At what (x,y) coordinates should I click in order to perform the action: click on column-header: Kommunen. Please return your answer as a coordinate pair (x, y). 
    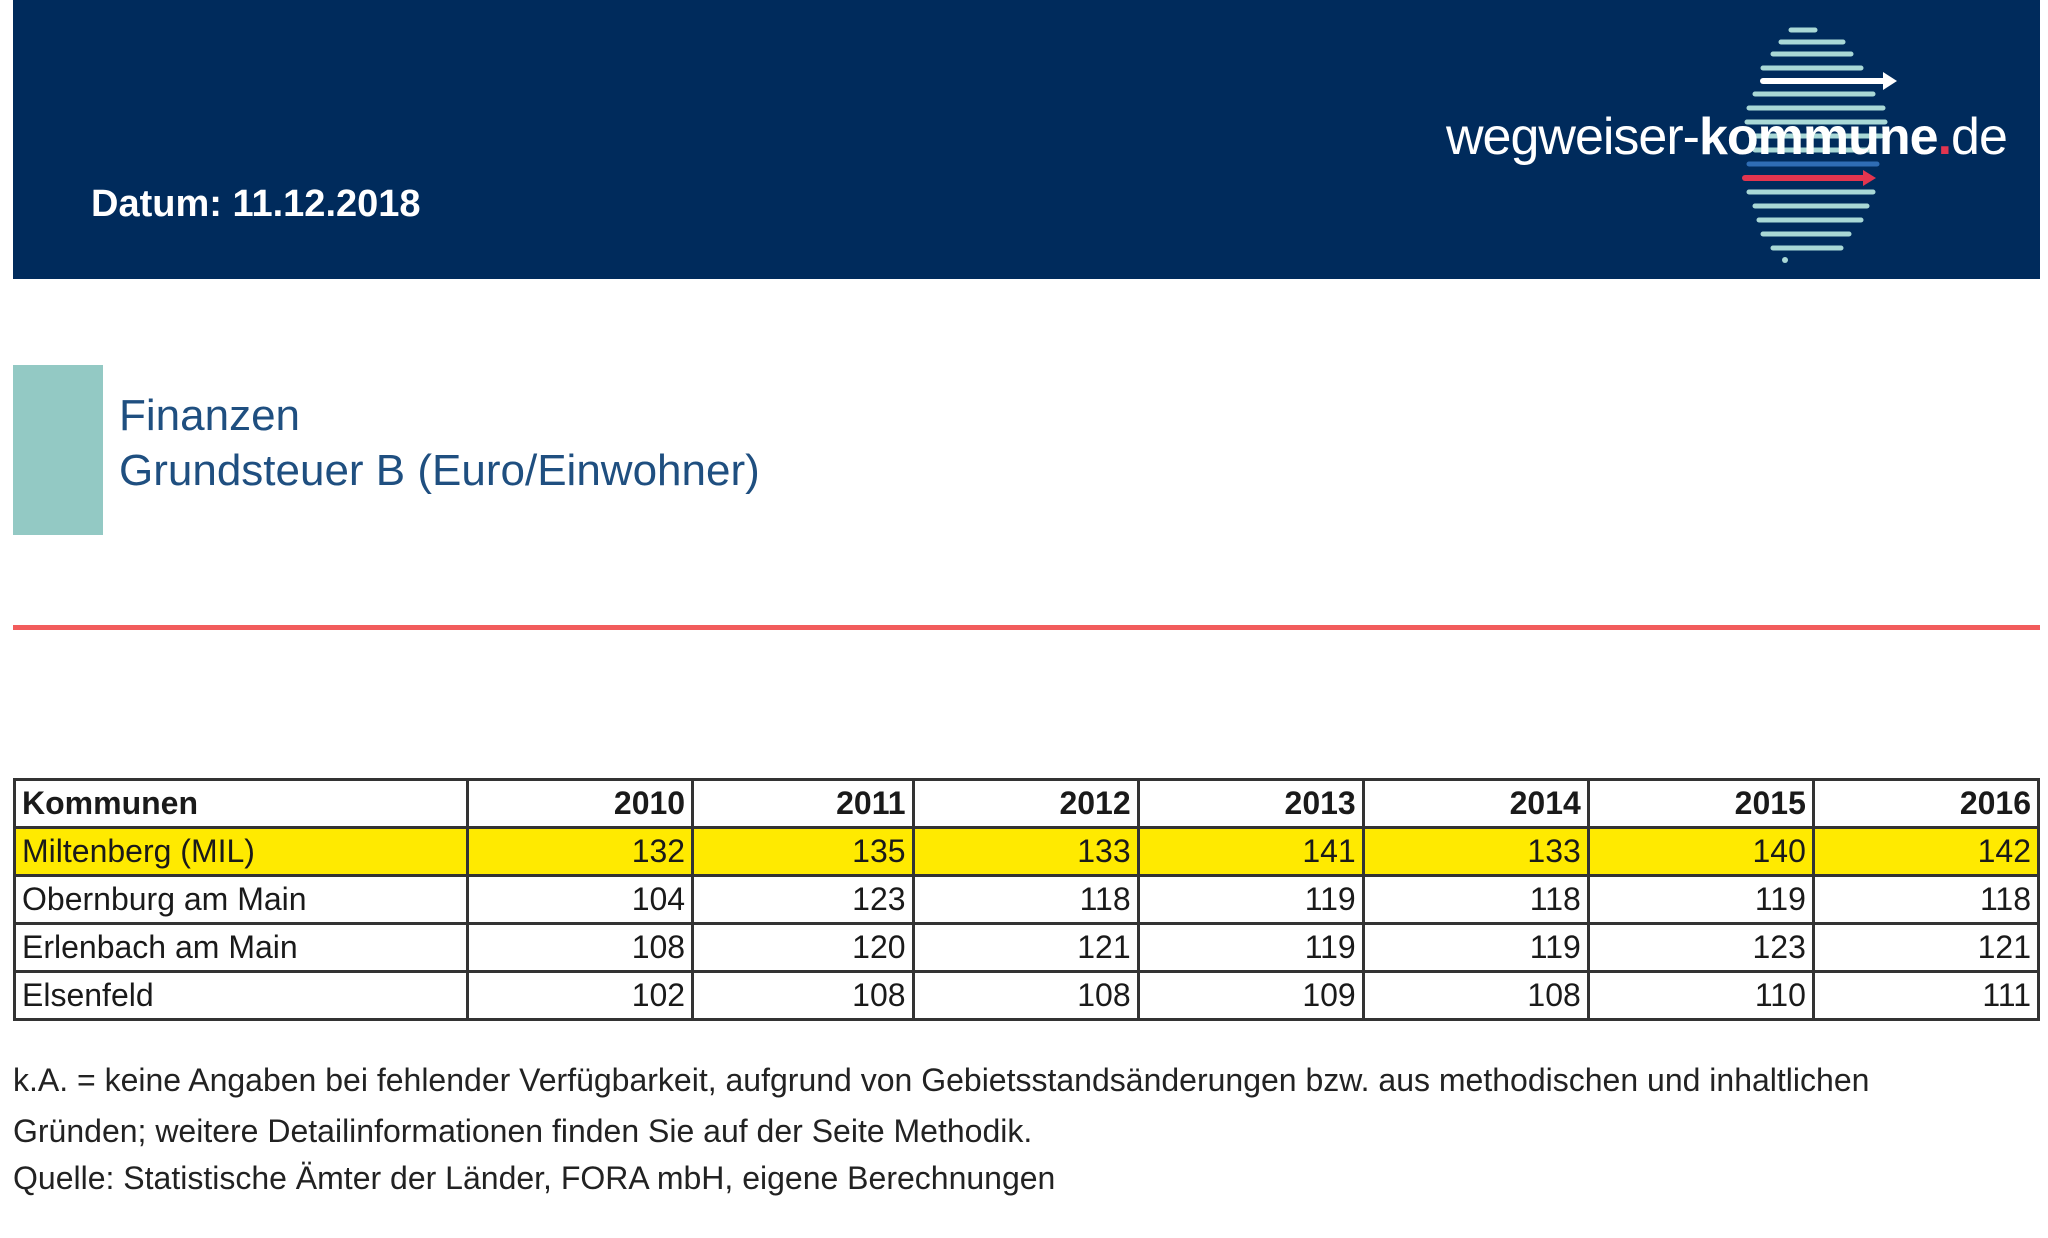
    Looking at the image, I should click on (241, 803).